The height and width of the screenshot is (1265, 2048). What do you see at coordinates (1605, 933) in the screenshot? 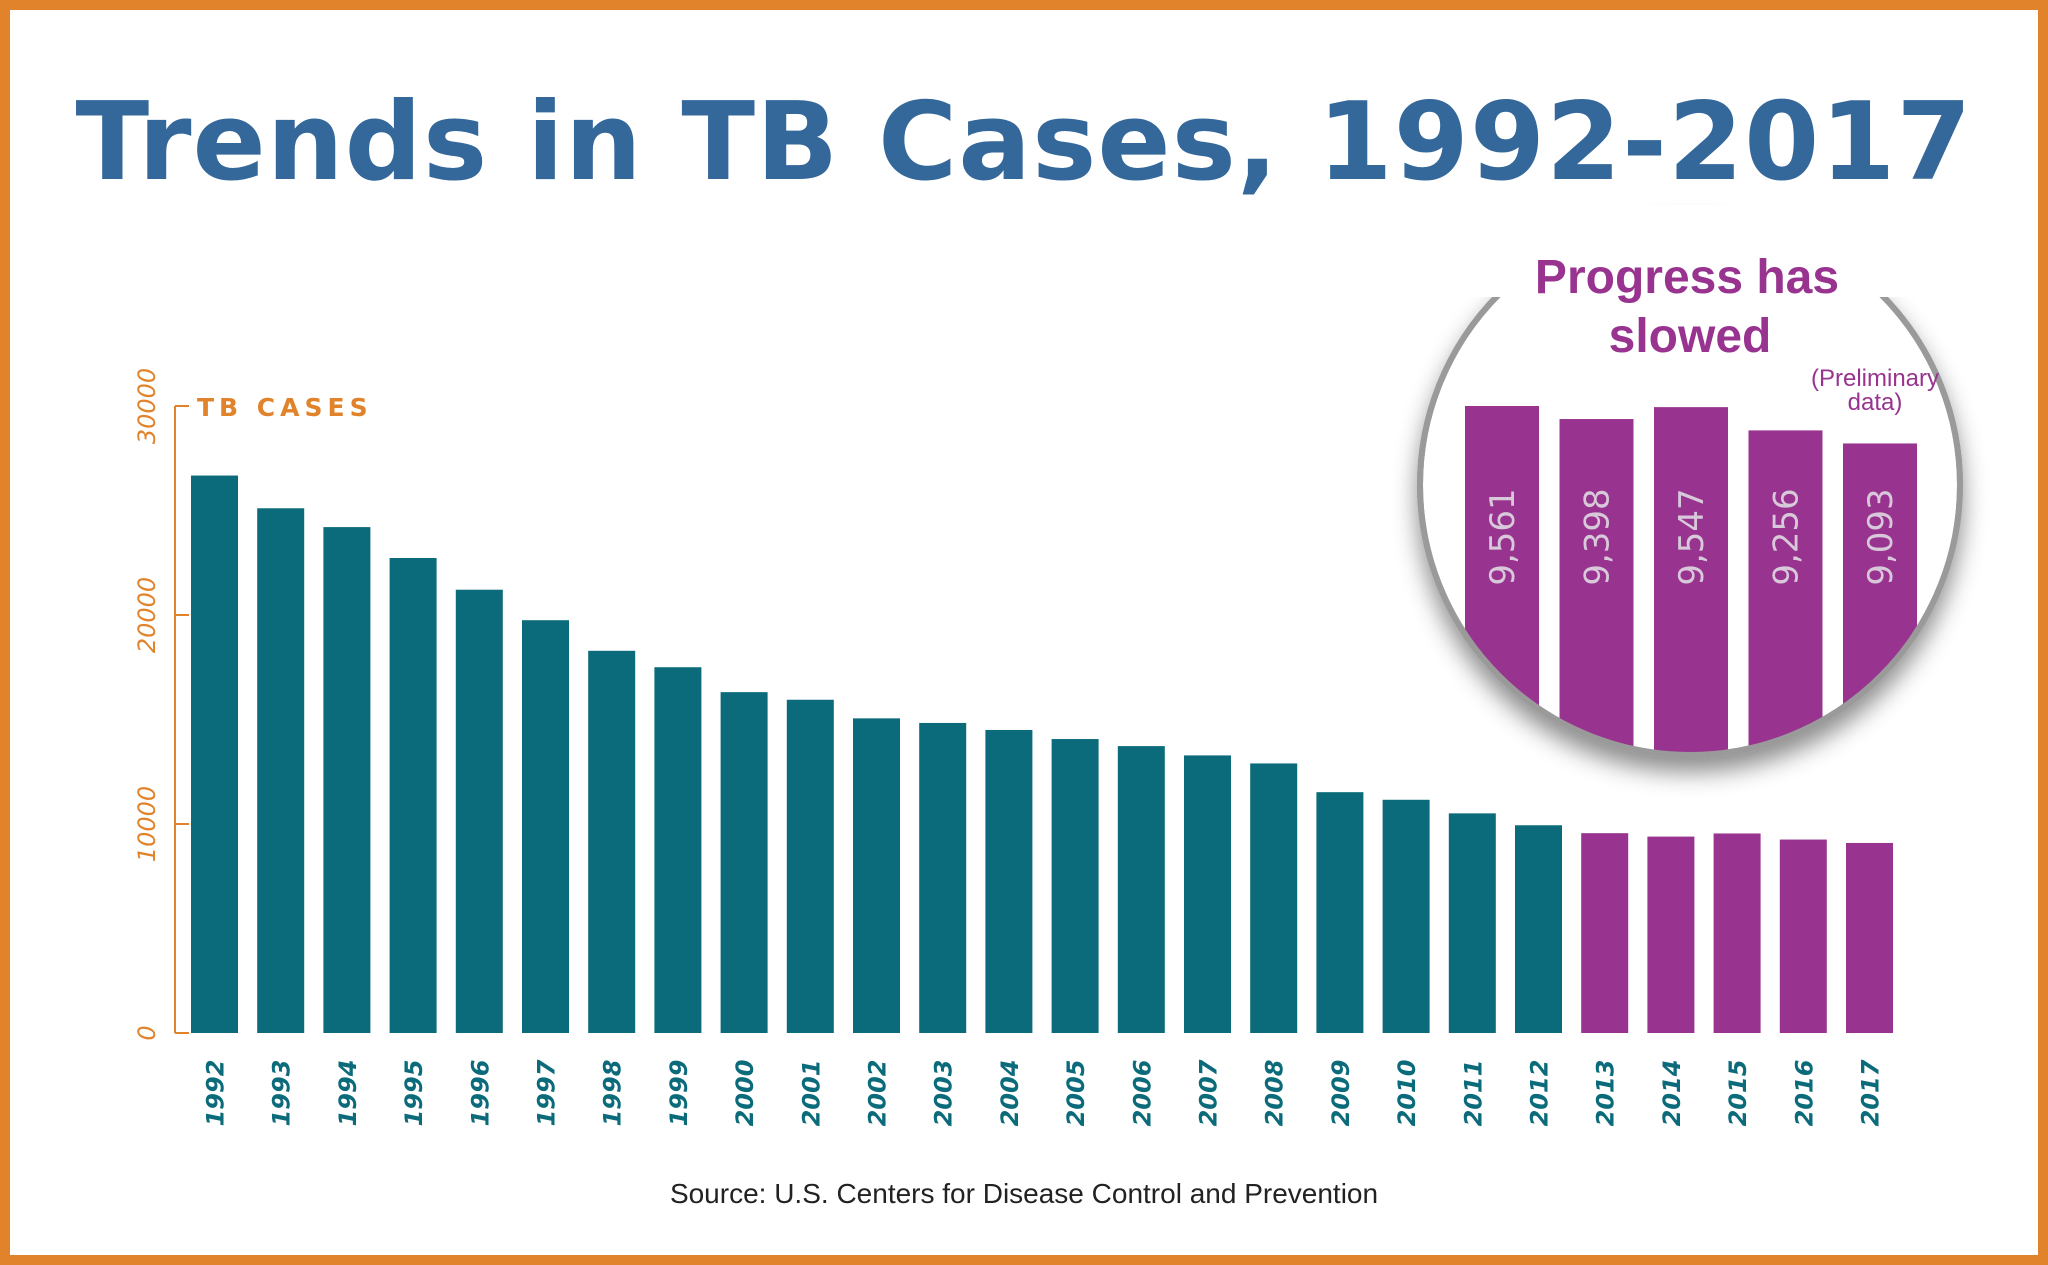
I see `bar-2013` at bounding box center [1605, 933].